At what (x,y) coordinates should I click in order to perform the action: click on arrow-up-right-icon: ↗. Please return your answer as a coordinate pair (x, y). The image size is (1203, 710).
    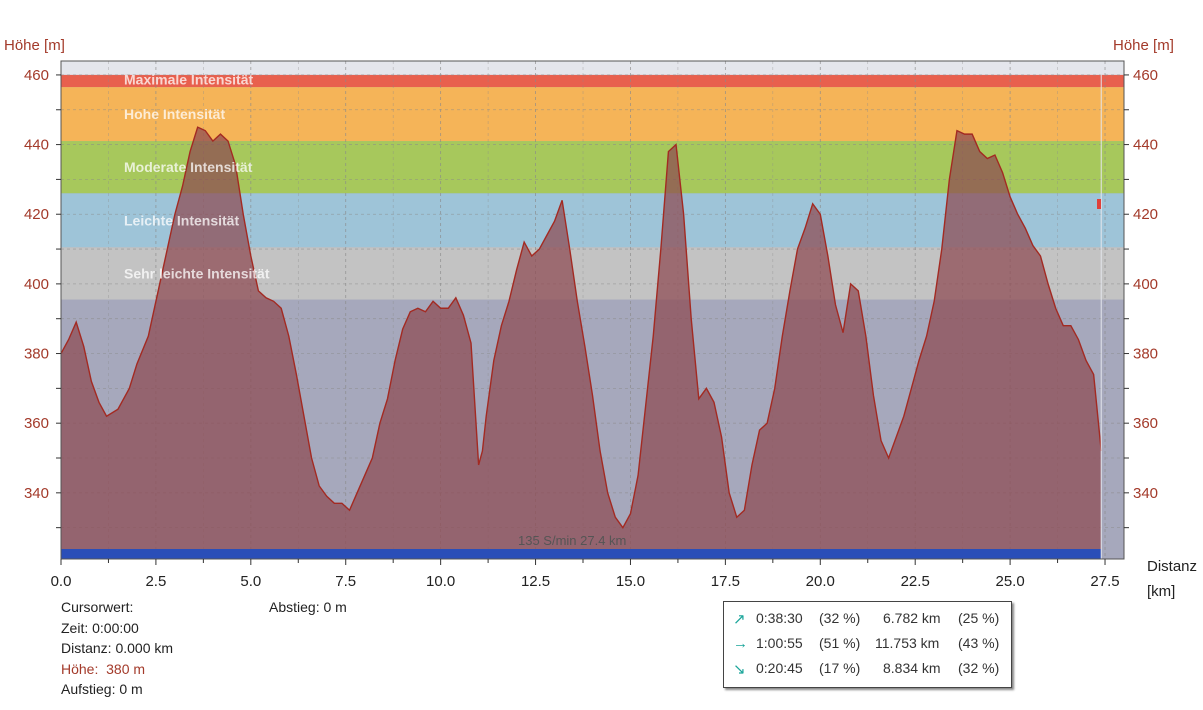
    Looking at the image, I should click on (739, 619).